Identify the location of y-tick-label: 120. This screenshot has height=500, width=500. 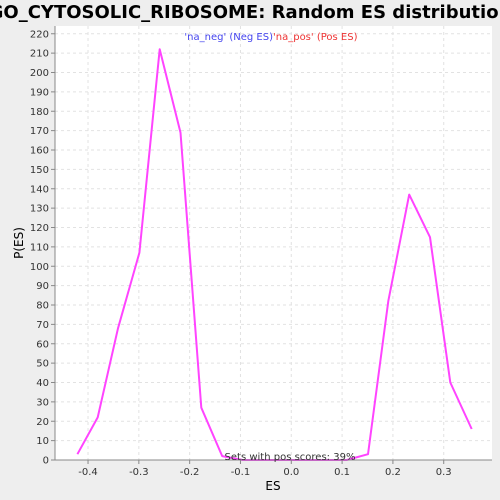
(39, 228).